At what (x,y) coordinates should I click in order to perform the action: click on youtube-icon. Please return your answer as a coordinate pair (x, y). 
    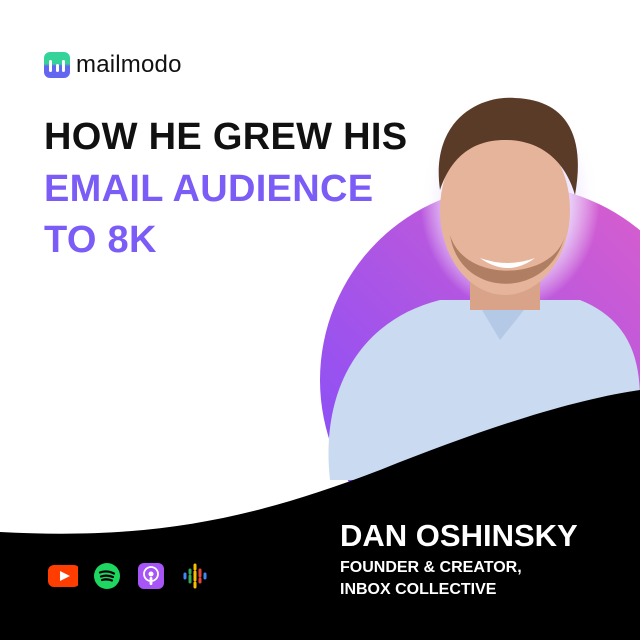
    Looking at the image, I should click on (63, 576).